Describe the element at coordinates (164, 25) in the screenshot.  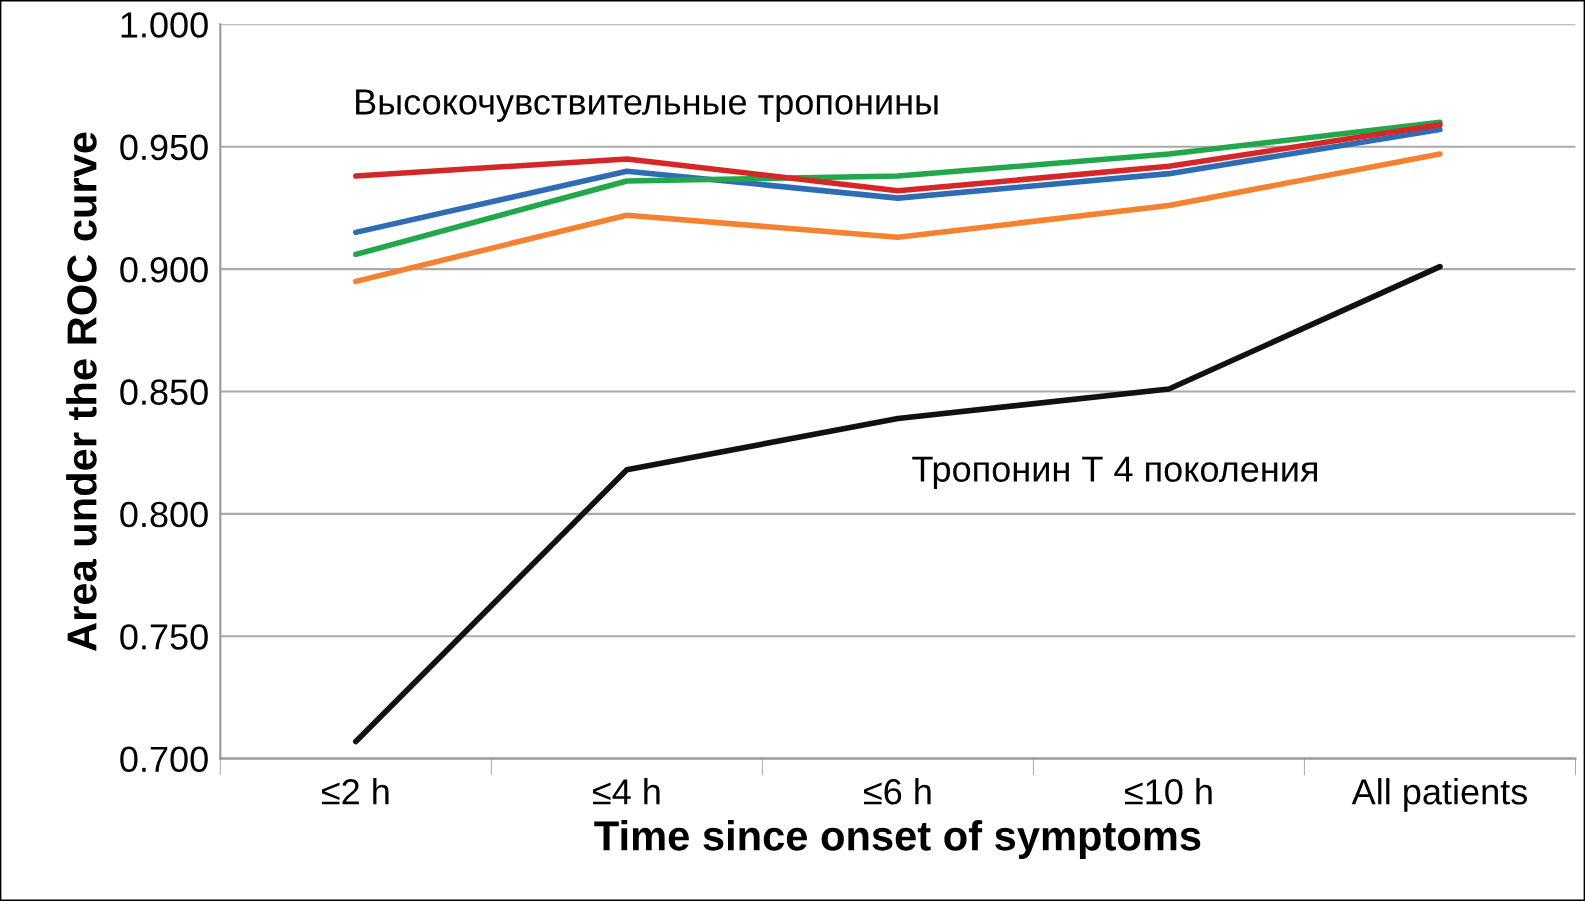
I see `y-tick-label: 1.000` at that location.